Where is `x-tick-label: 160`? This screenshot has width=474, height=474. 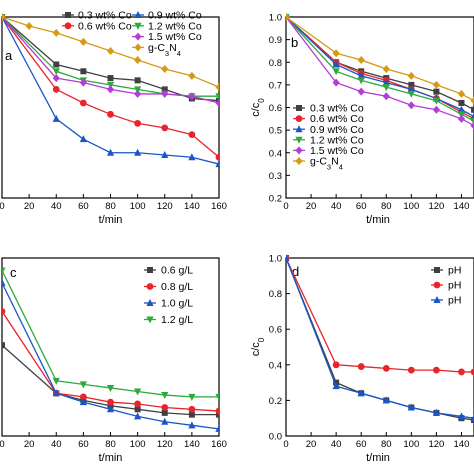 x-tick-label: 160 is located at coordinates (219, 206).